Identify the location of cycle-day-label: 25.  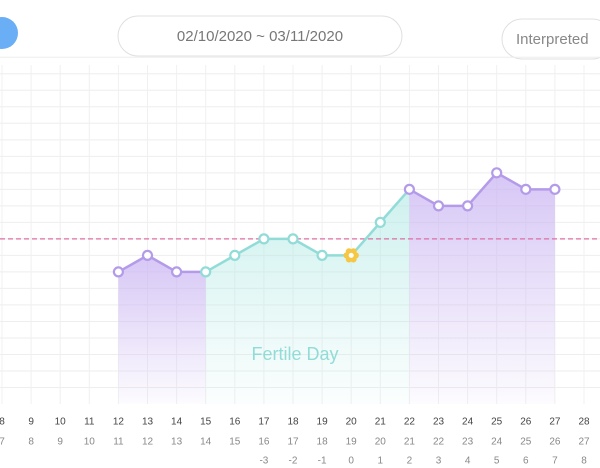
(526, 442).